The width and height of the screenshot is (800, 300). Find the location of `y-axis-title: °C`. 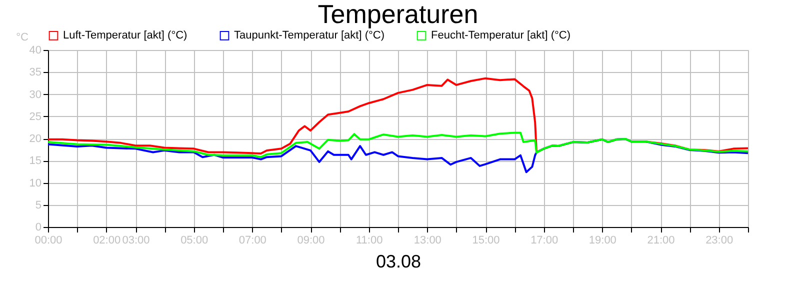

y-axis-title: °C is located at coordinates (22, 38).